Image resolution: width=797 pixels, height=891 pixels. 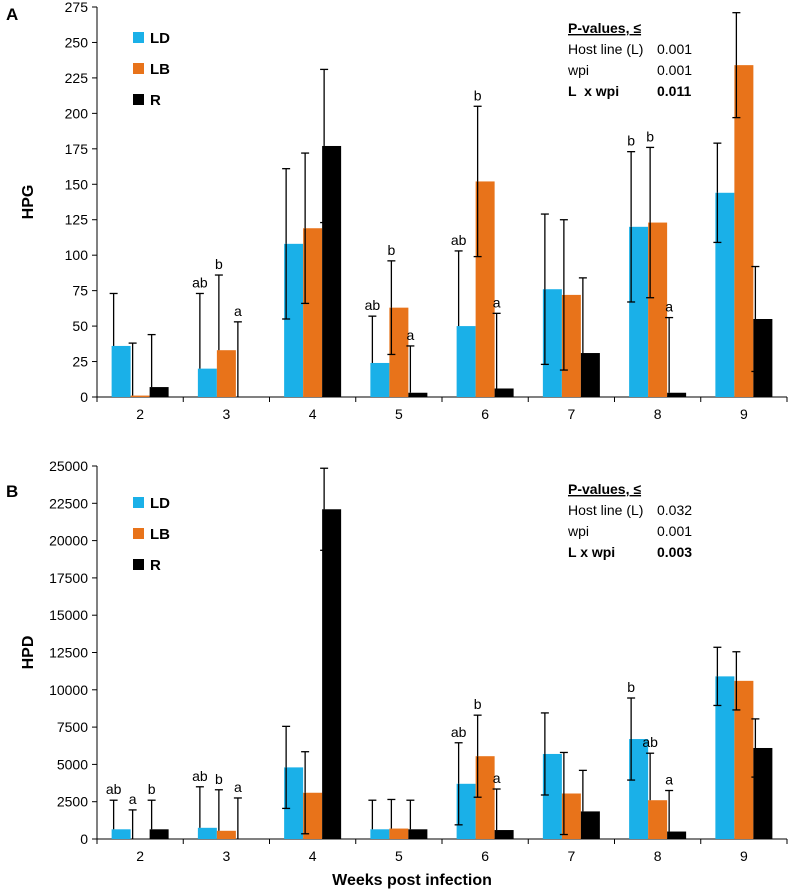 What do you see at coordinates (412, 880) in the screenshot?
I see `x-axis-label: Weeks post infection` at bounding box center [412, 880].